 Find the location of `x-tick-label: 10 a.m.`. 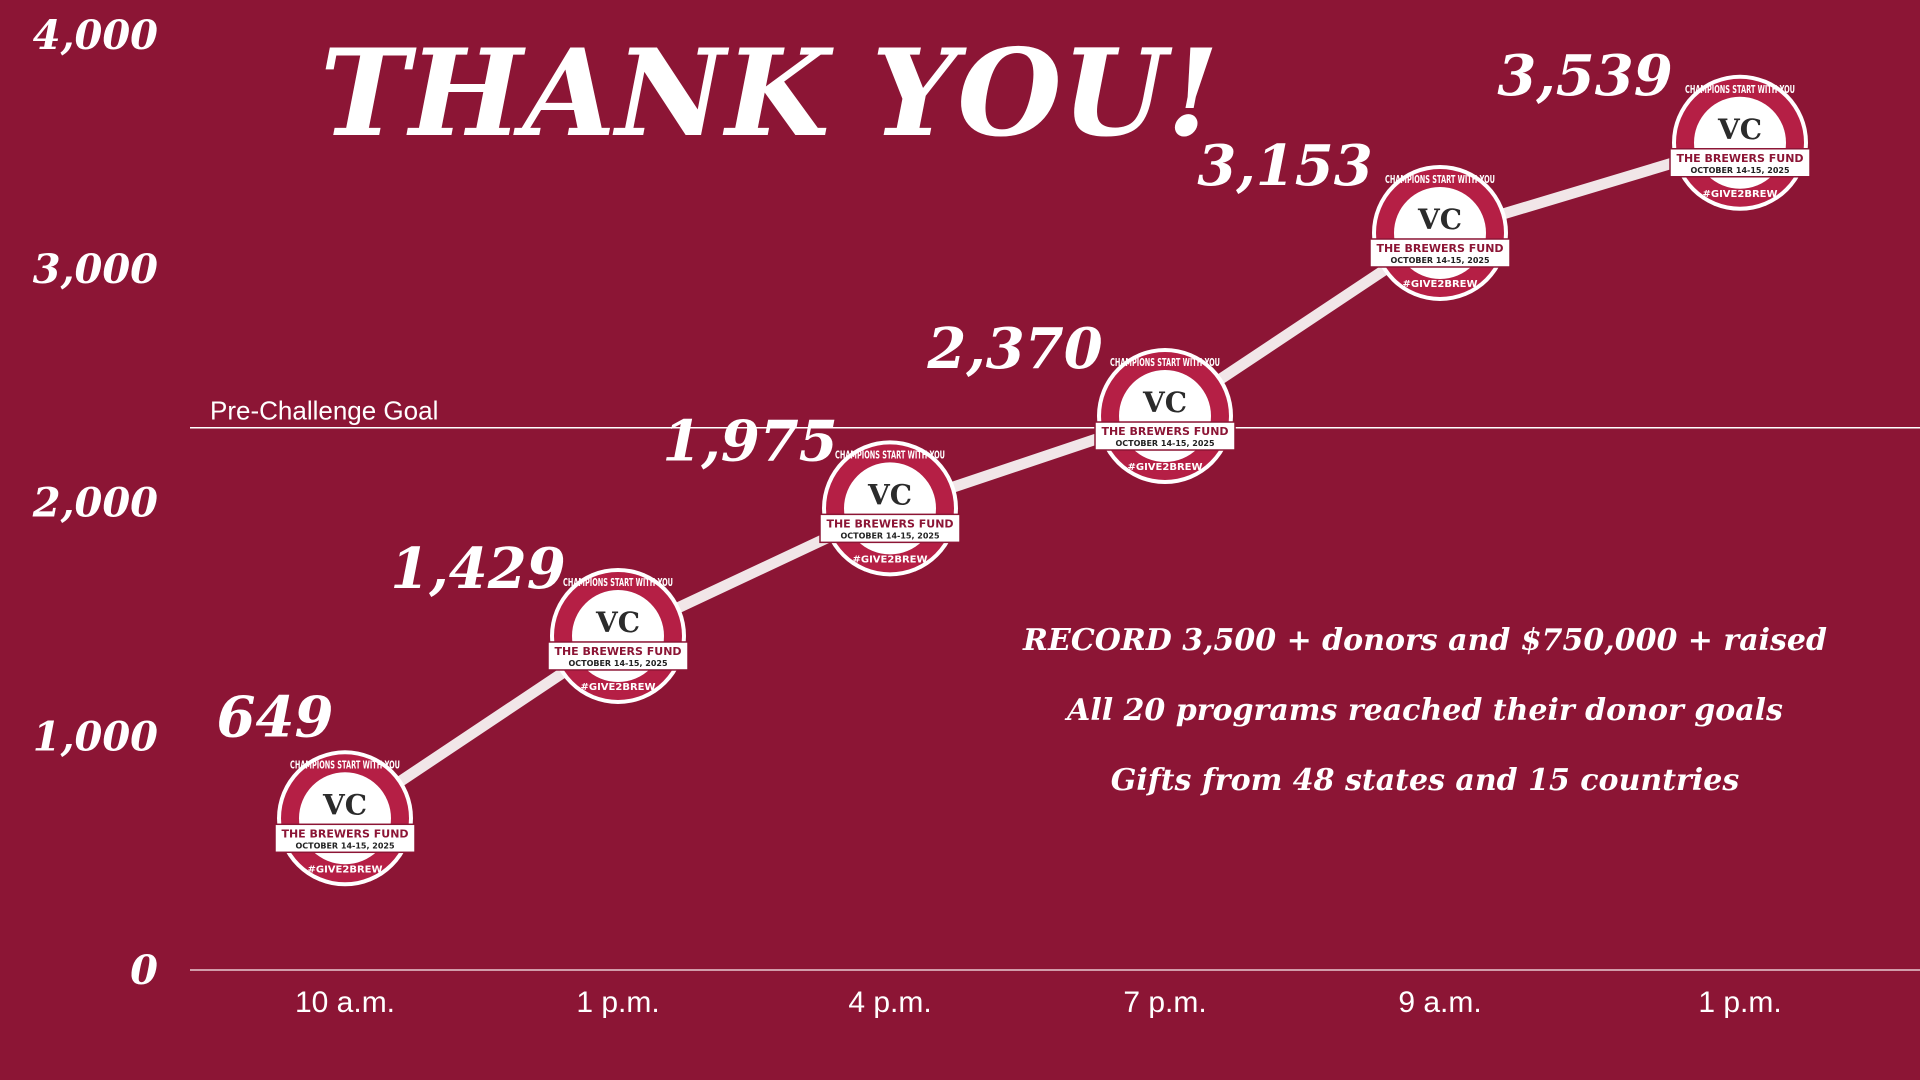

x-tick-label: 10 a.m. is located at coordinates (345, 1002).